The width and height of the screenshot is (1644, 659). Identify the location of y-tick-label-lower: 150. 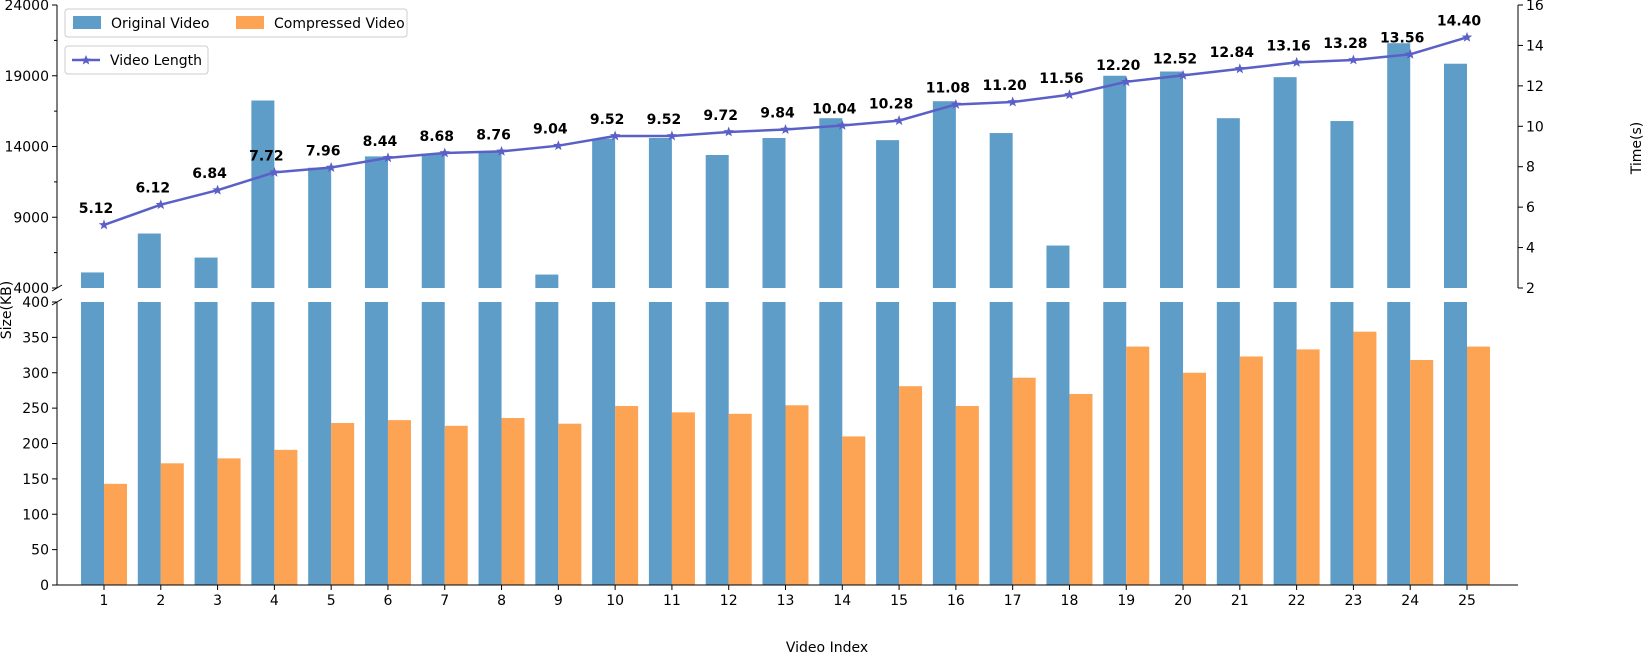
(35, 480).